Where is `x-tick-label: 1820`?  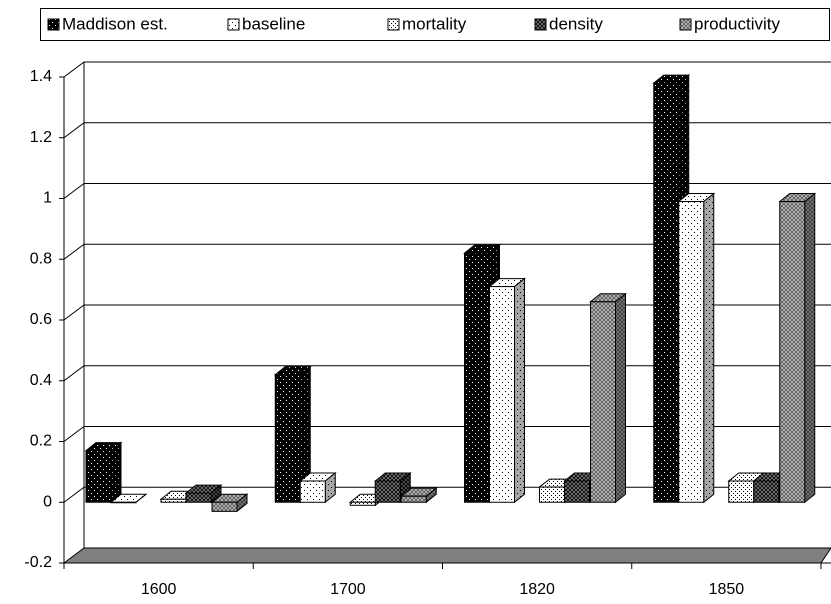
x-tick-label: 1820 is located at coordinates (537, 589).